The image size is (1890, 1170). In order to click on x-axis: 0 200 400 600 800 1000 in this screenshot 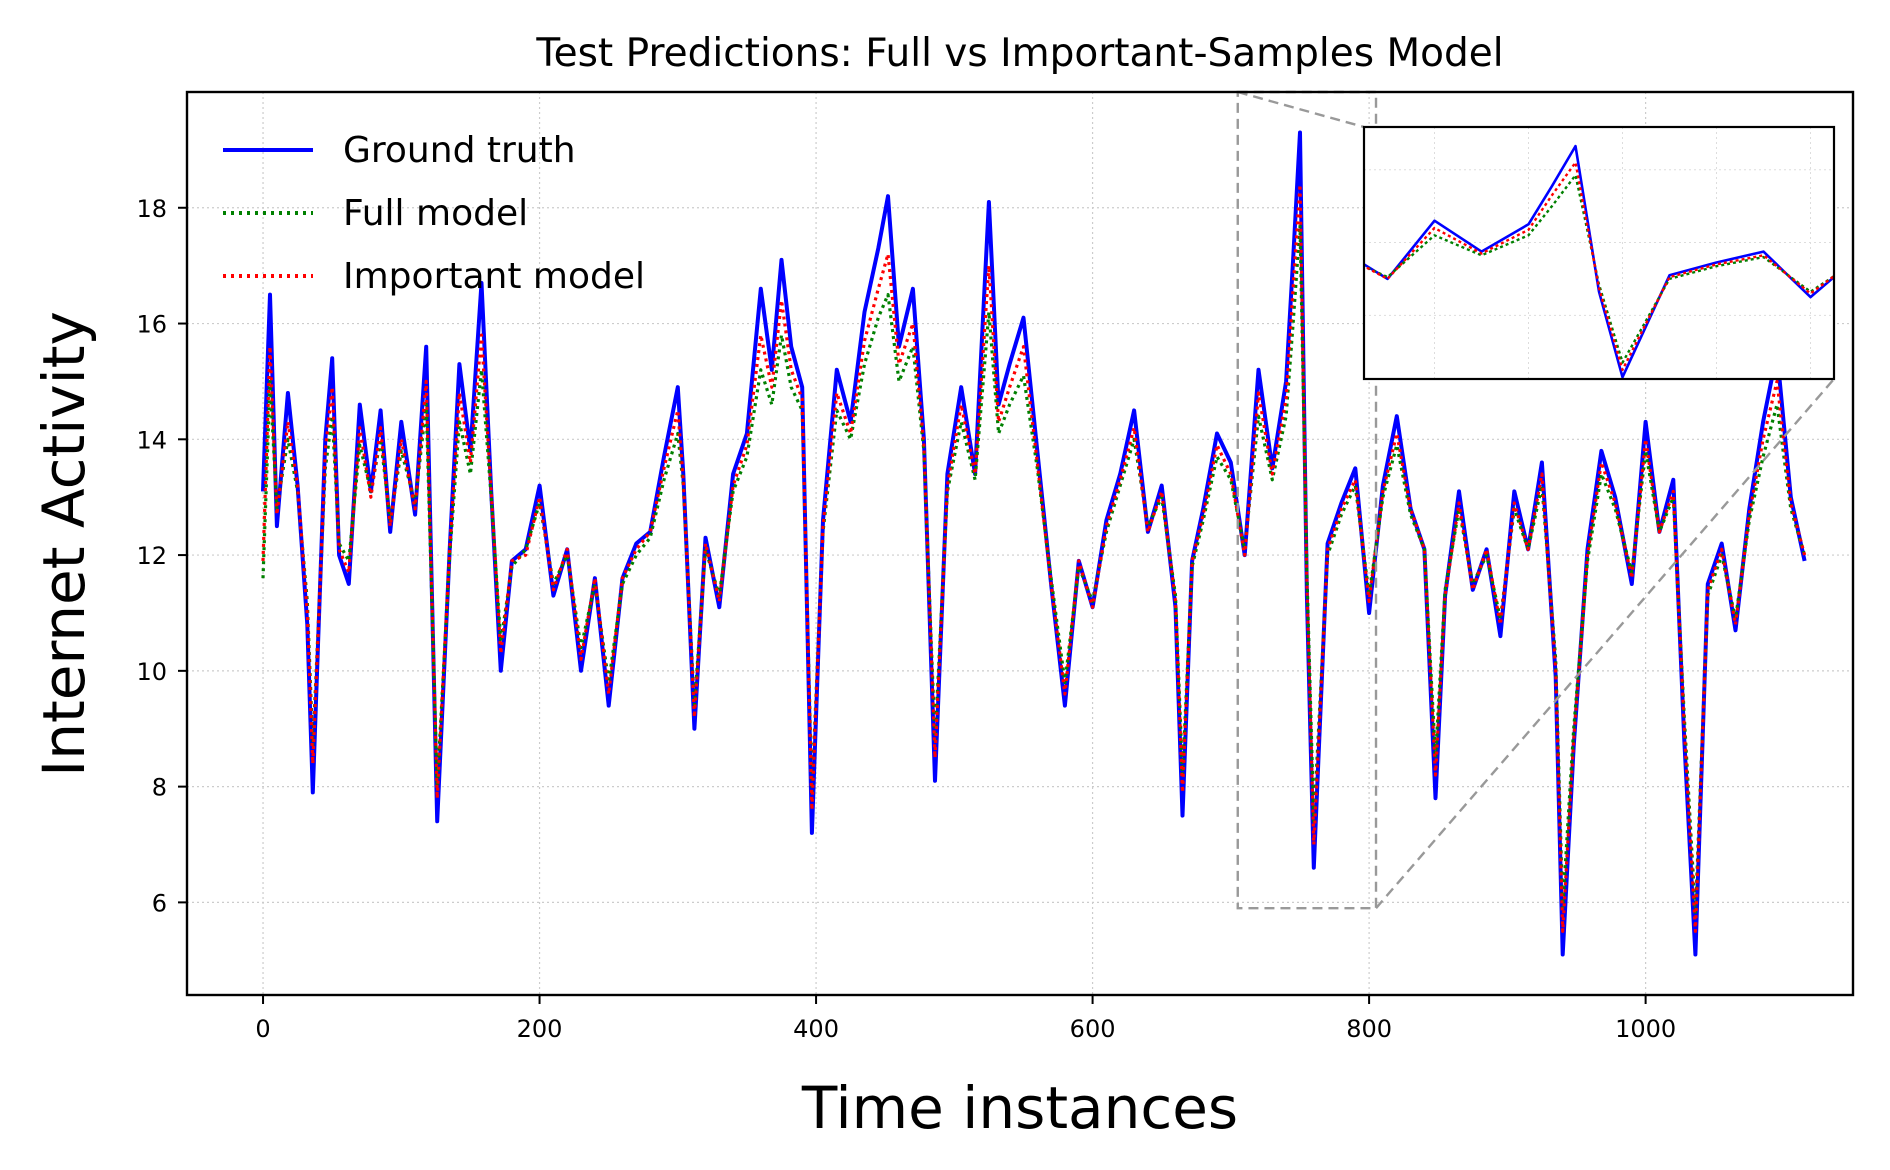, I will do `click(965, 1019)`.